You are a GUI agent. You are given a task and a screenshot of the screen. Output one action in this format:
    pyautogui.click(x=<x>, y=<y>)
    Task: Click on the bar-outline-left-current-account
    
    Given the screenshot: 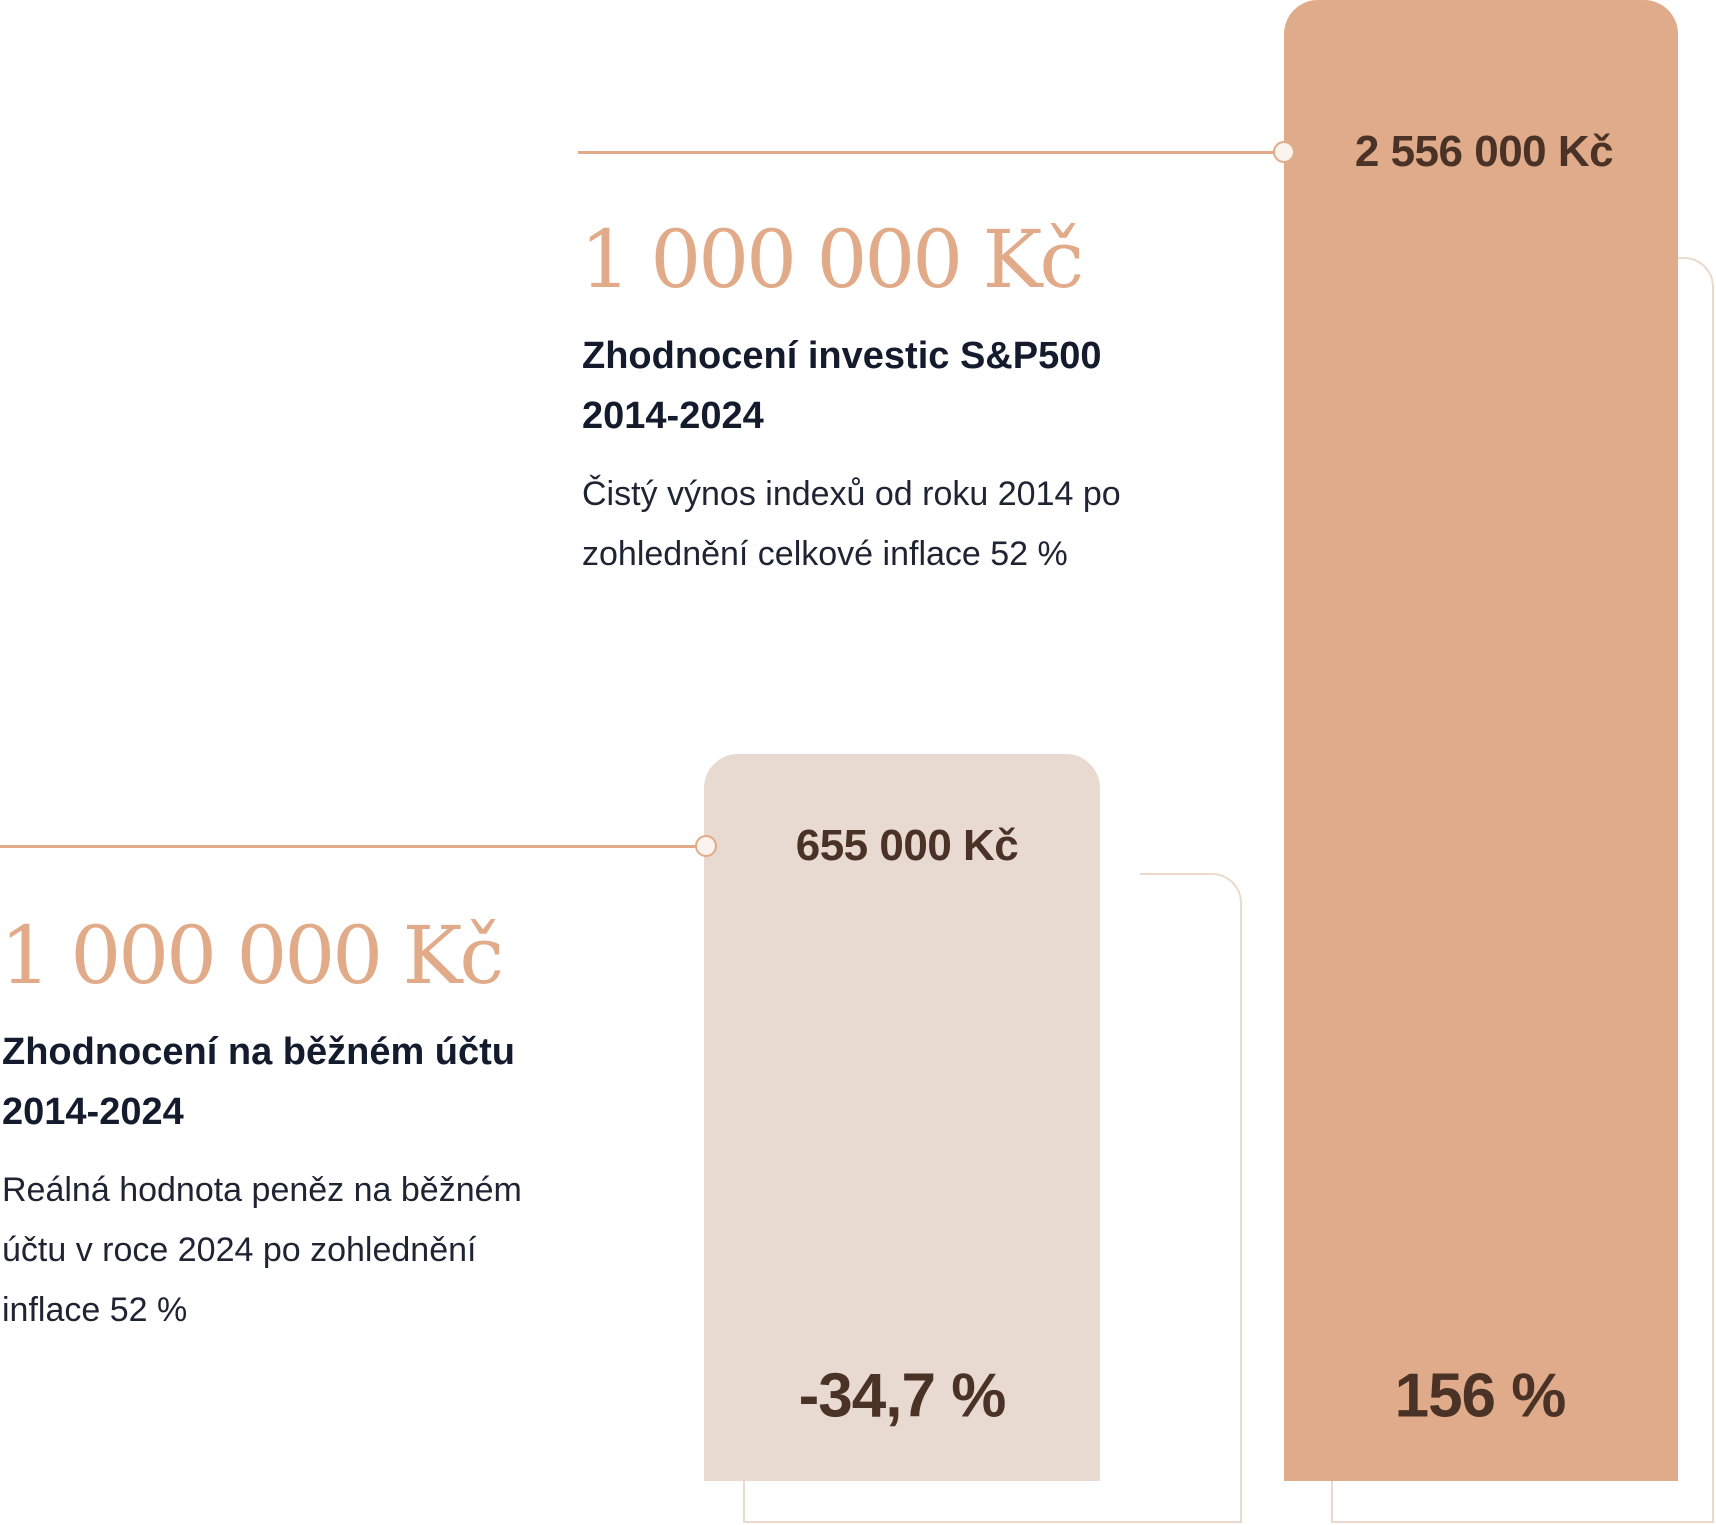 What is the action you would take?
    pyautogui.click(x=744, y=1501)
    